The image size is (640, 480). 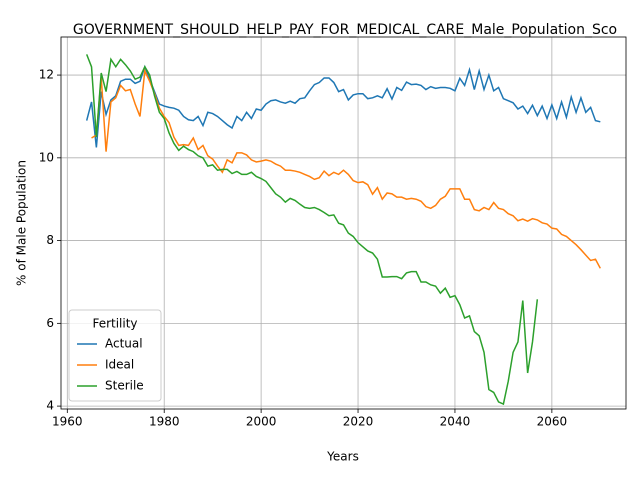 I want to click on y-tick-label: 10, so click(x=46, y=157).